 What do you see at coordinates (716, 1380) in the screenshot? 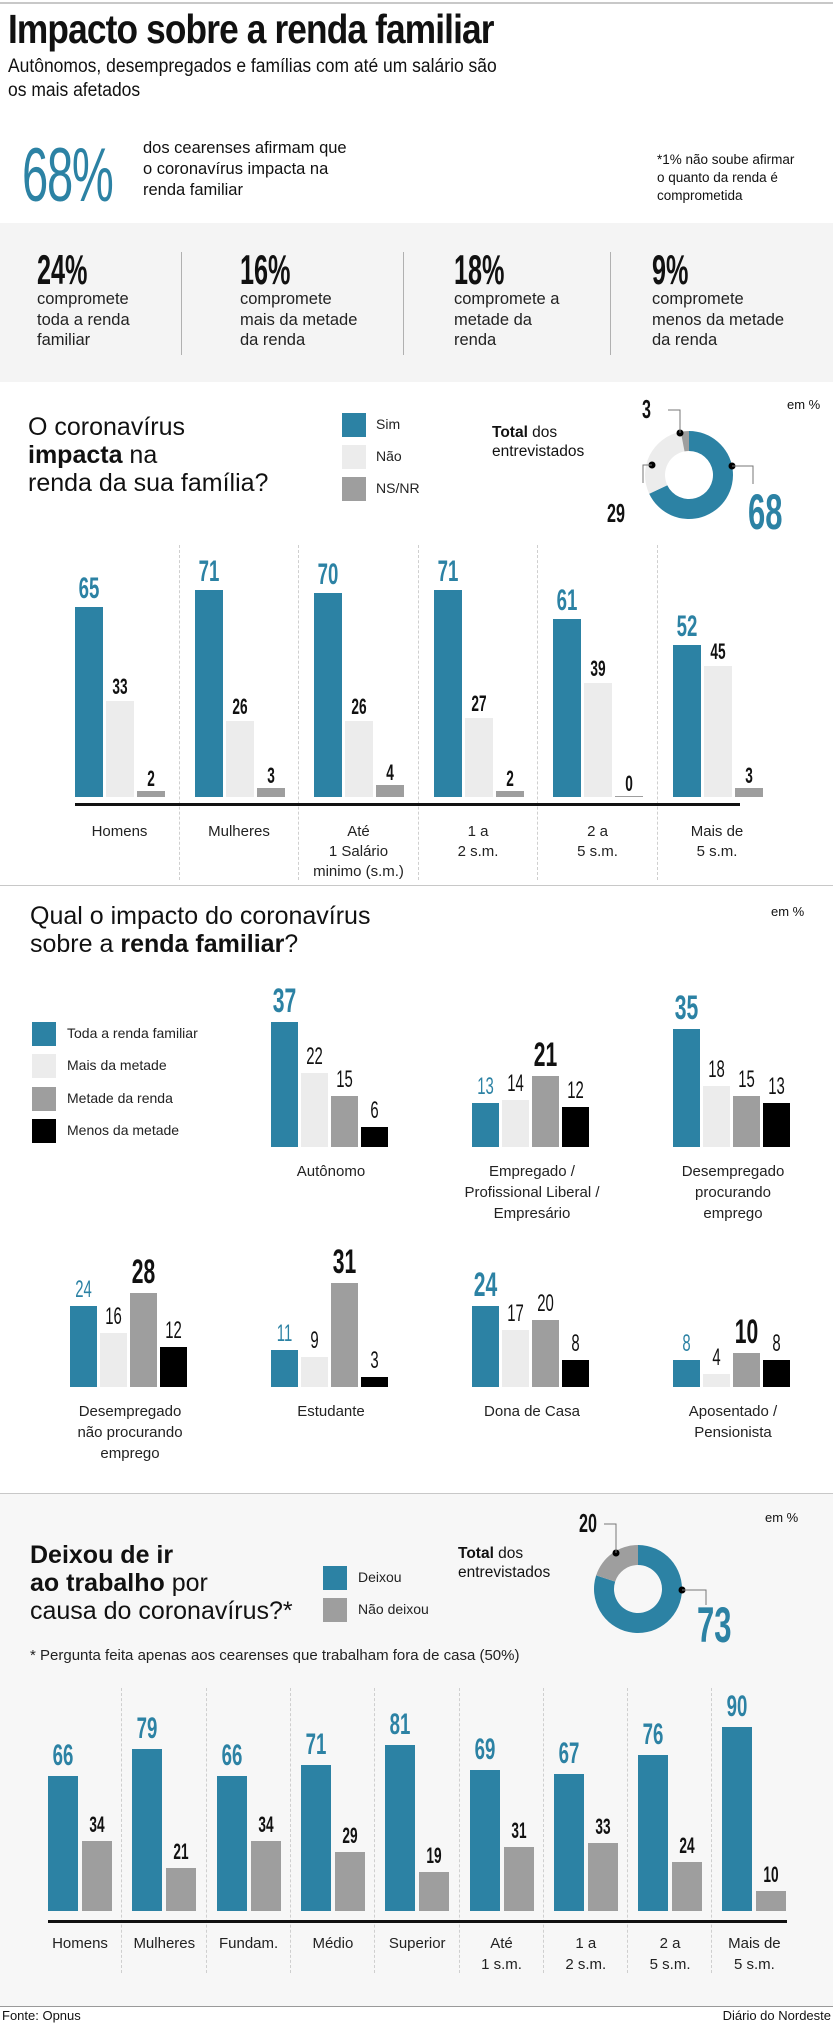
I see `bar-mais-da-metade-aposentado-pensionista` at bounding box center [716, 1380].